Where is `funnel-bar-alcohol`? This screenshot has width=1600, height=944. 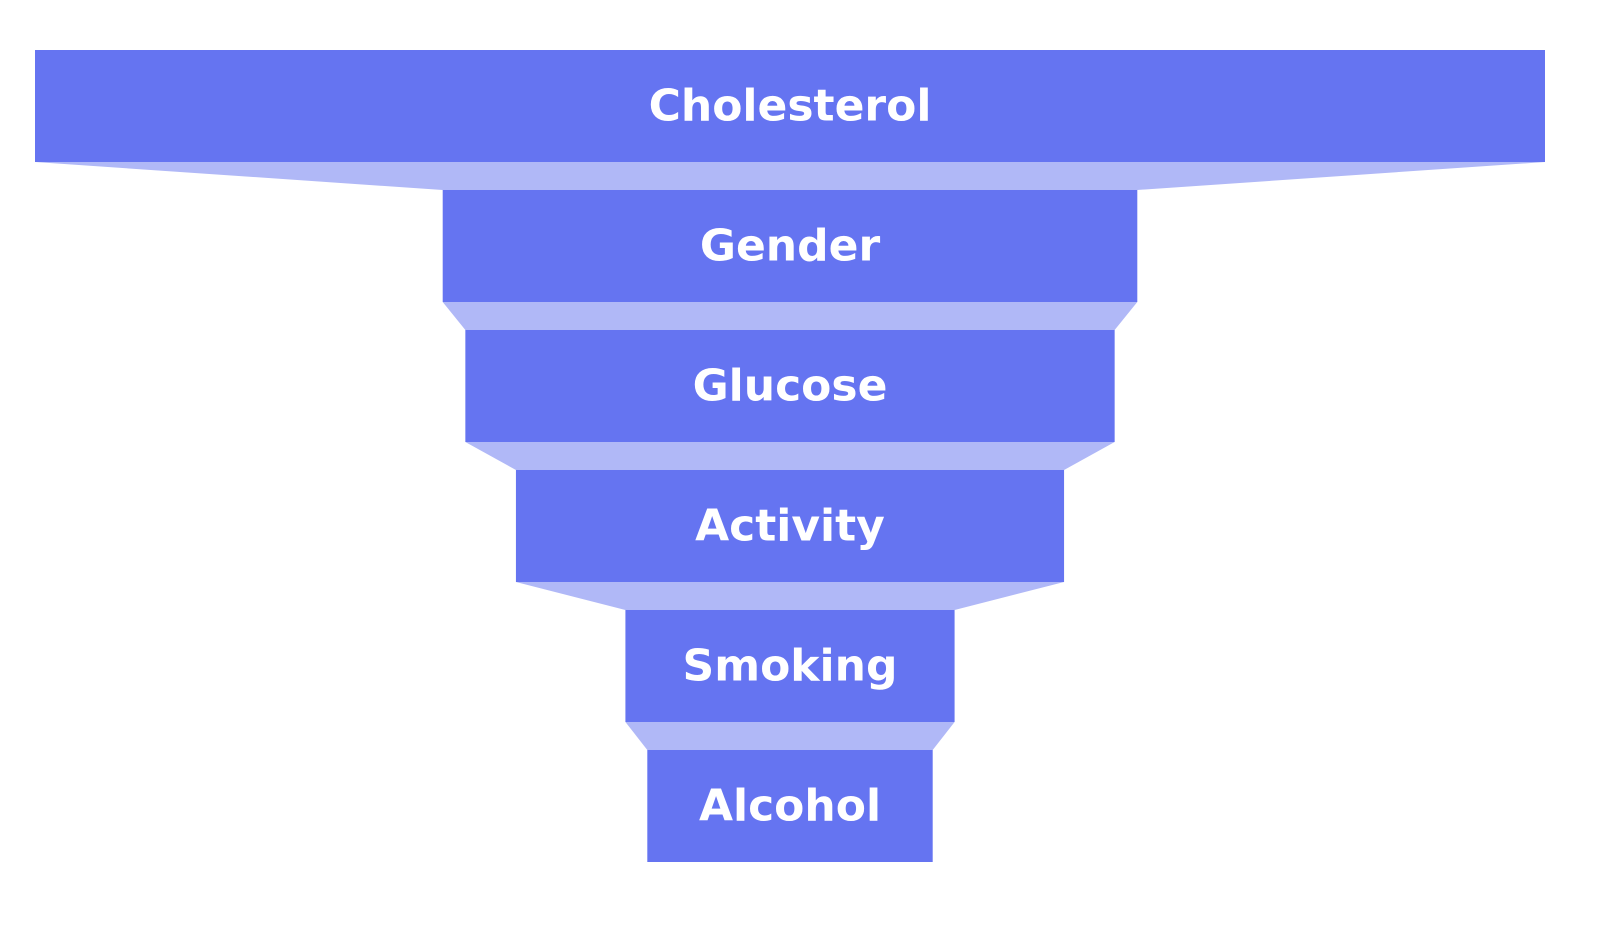 funnel-bar-alcohol is located at coordinates (790, 806).